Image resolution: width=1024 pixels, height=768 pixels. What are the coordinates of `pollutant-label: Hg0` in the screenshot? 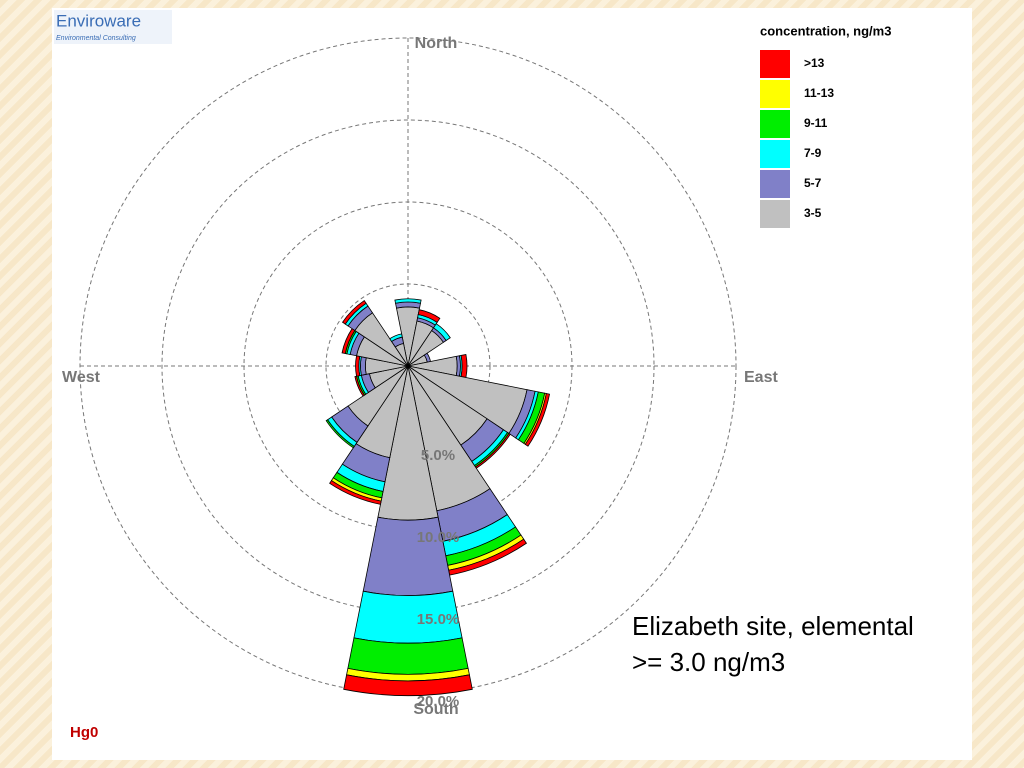 It's located at (84, 732).